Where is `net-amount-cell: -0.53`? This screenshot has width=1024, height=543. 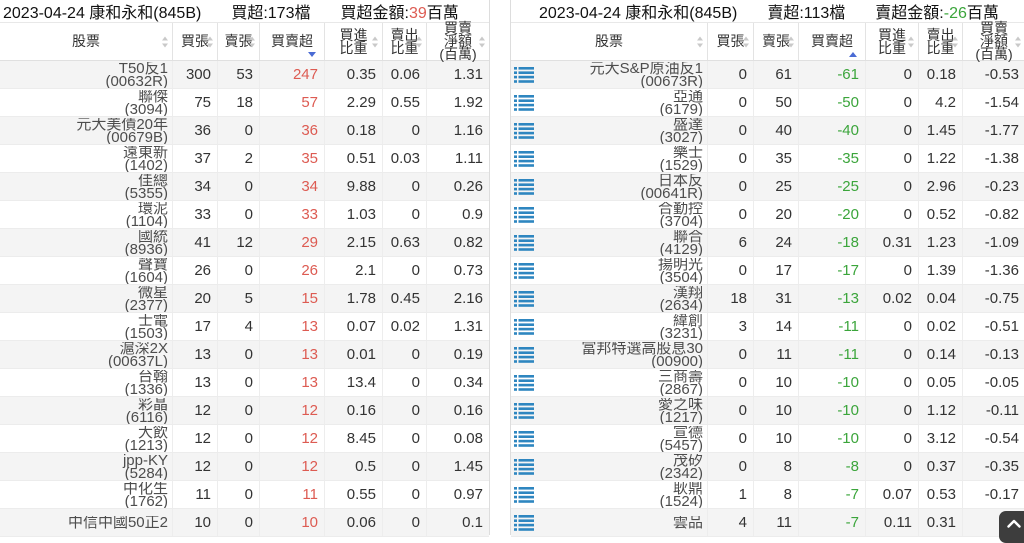 net-amount-cell: -0.53 is located at coordinates (1001, 74).